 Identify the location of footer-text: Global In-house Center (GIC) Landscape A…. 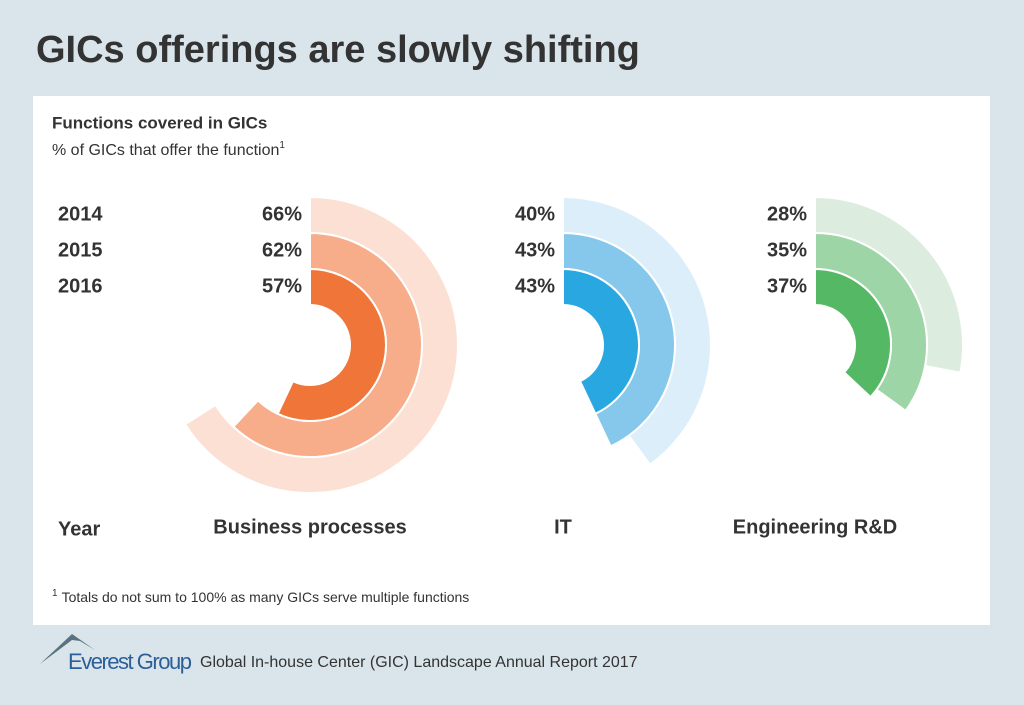
(419, 662).